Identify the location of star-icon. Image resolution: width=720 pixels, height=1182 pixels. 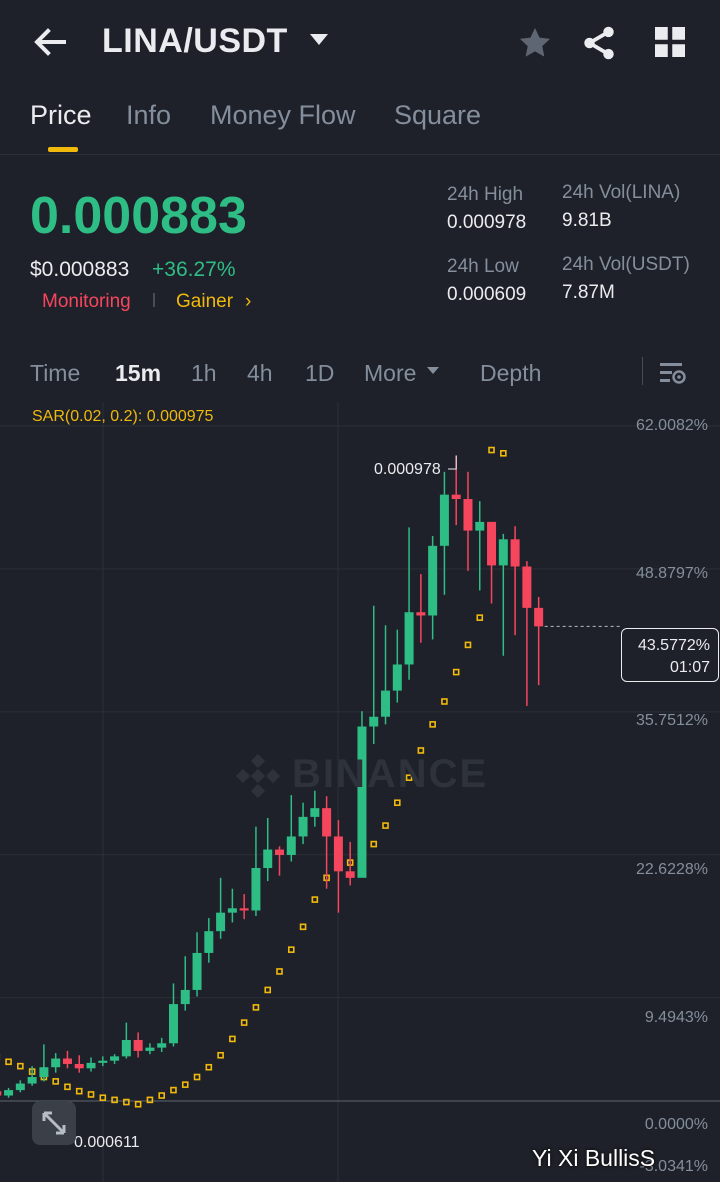
(535, 43).